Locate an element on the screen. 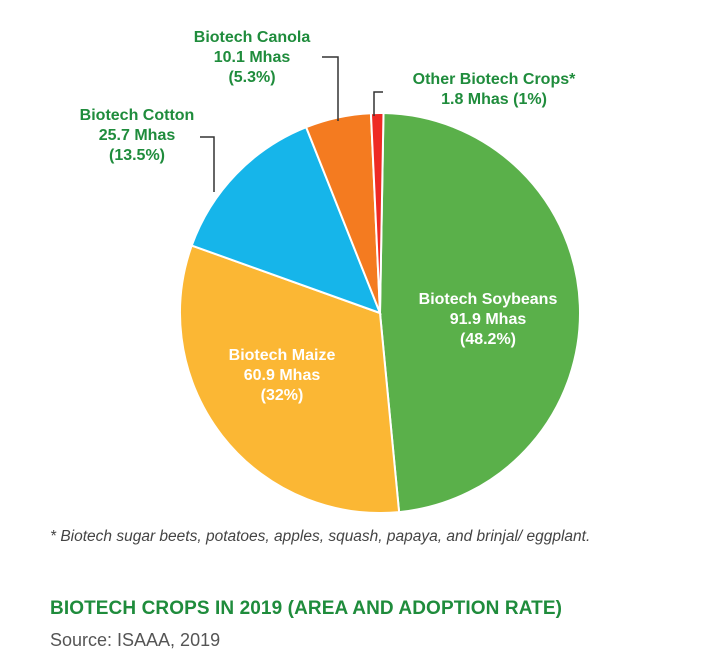 The image size is (704, 666). pie-slice-other-biotech-crops is located at coordinates (377, 213).